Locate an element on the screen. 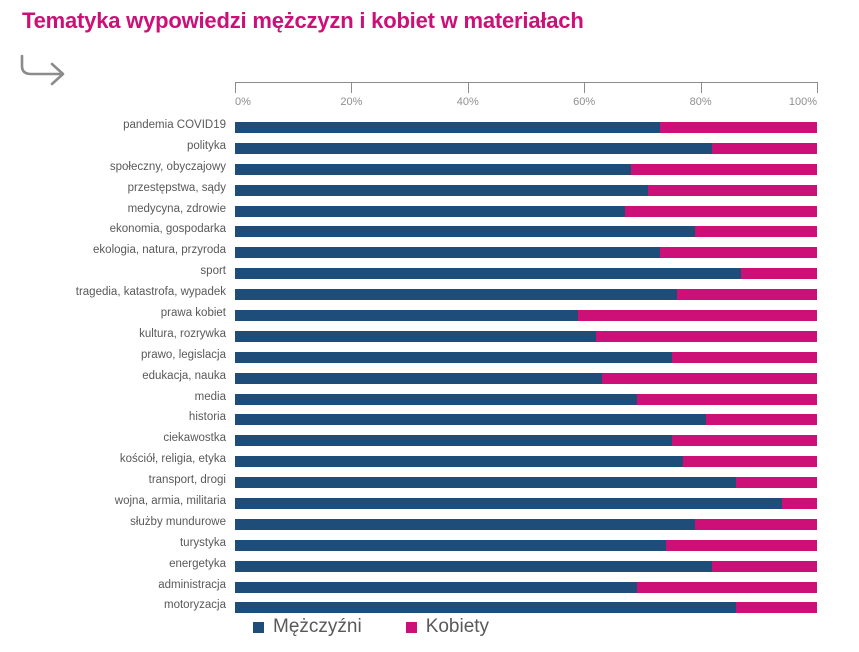  bar-row: ciekawostka is located at coordinates (429, 441).